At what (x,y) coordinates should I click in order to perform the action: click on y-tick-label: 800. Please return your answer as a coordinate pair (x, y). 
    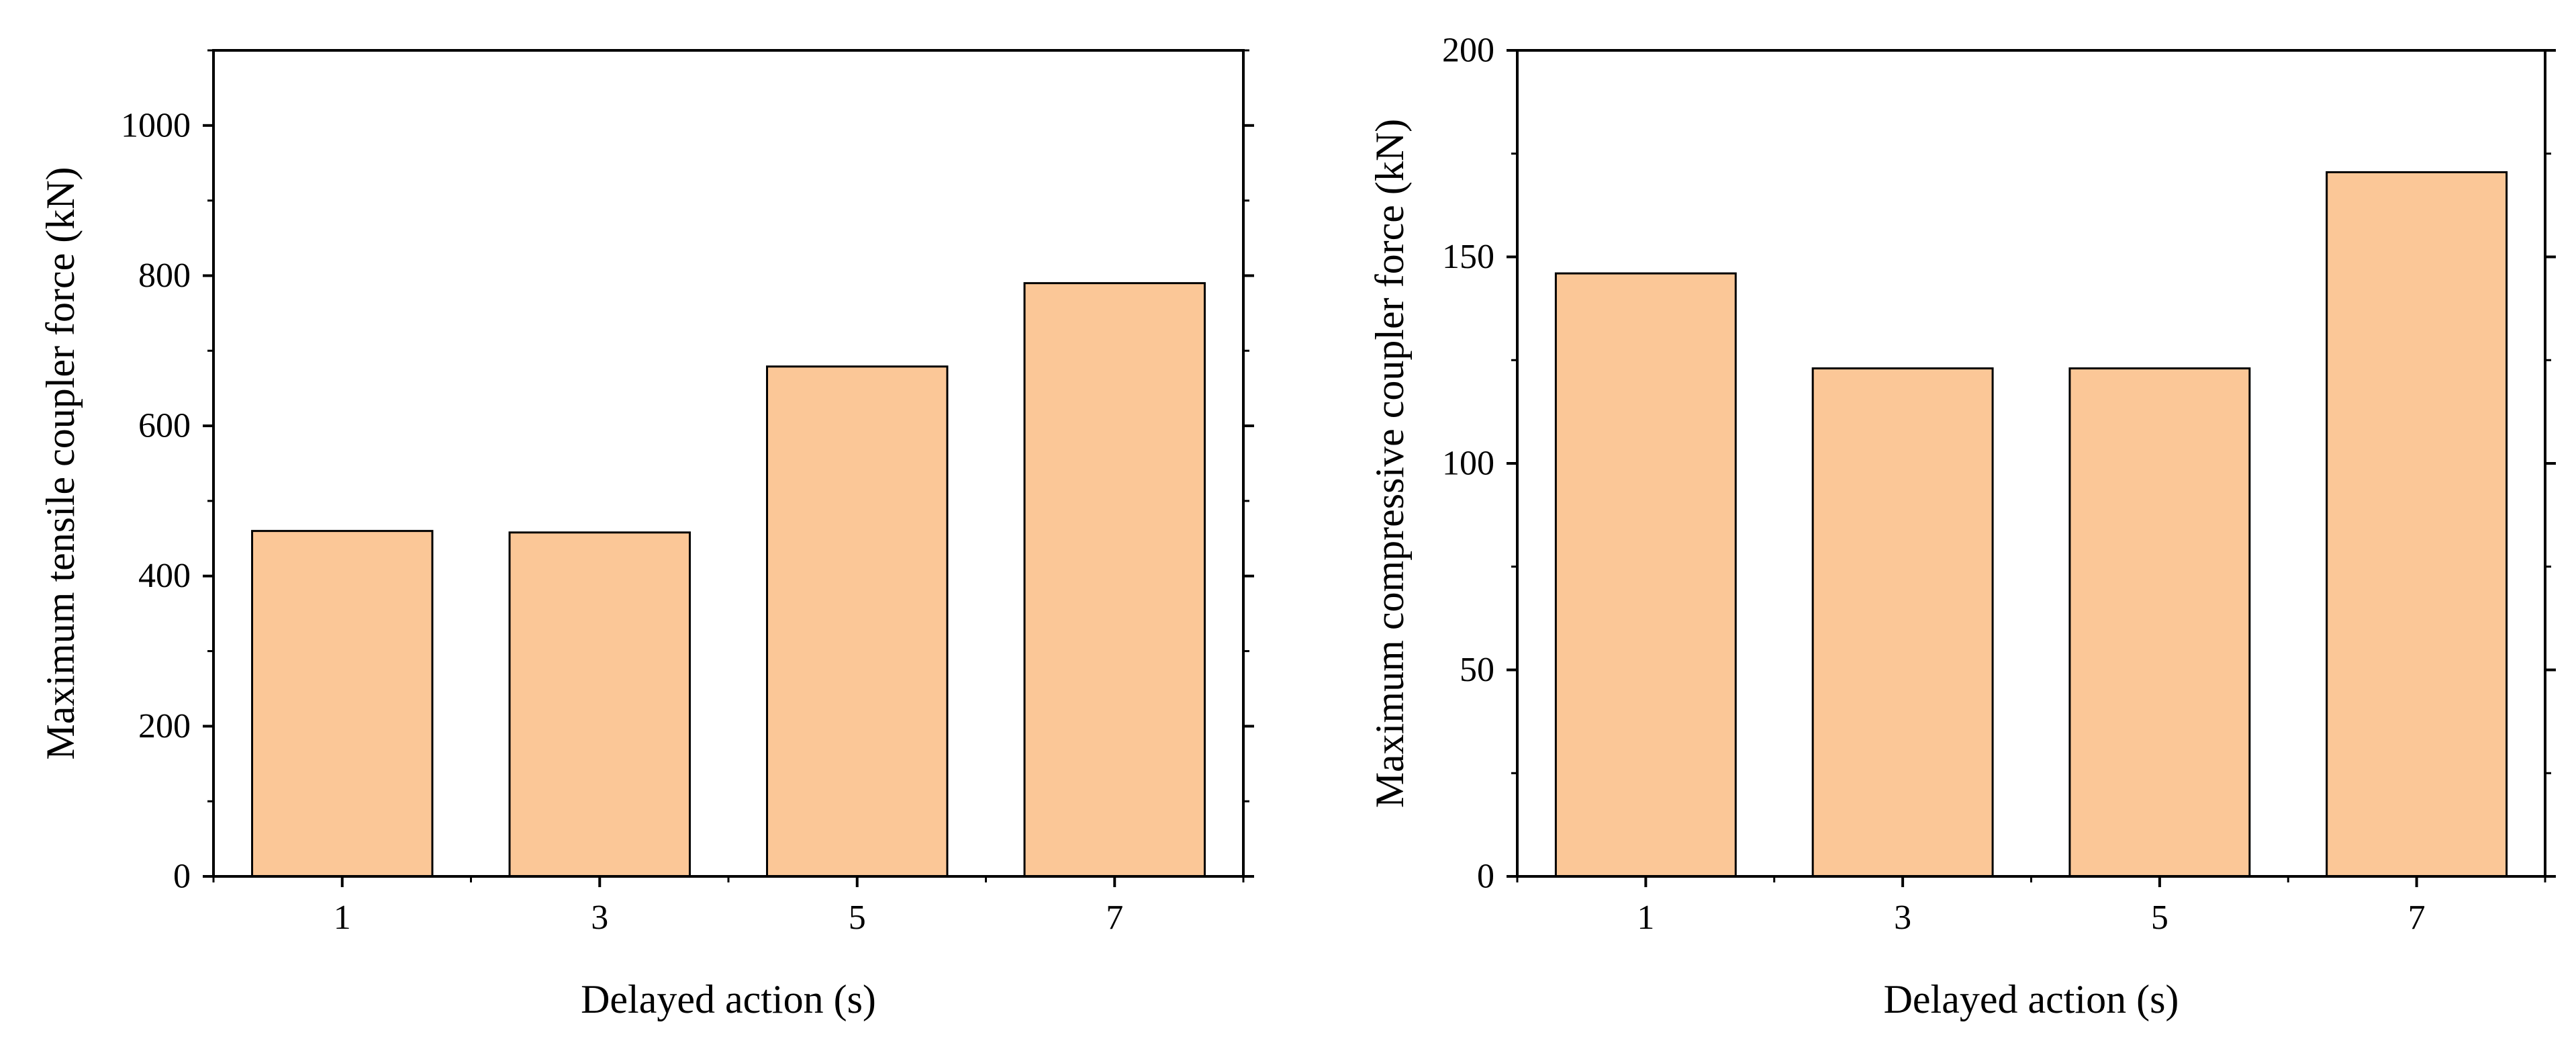
    Looking at the image, I should click on (164, 276).